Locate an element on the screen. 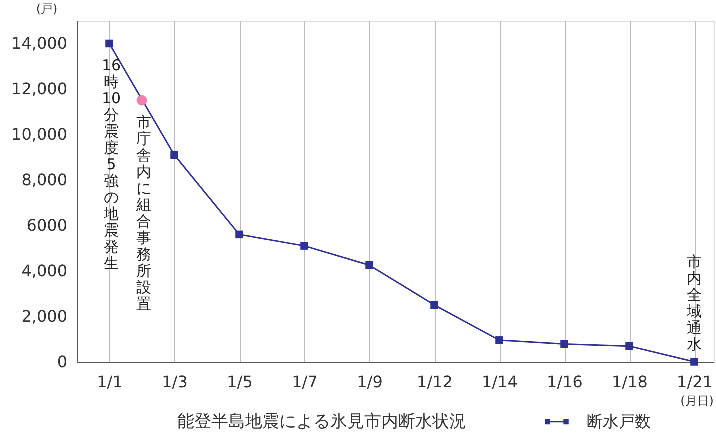  x-tick-label: 1/18 is located at coordinates (630, 382).